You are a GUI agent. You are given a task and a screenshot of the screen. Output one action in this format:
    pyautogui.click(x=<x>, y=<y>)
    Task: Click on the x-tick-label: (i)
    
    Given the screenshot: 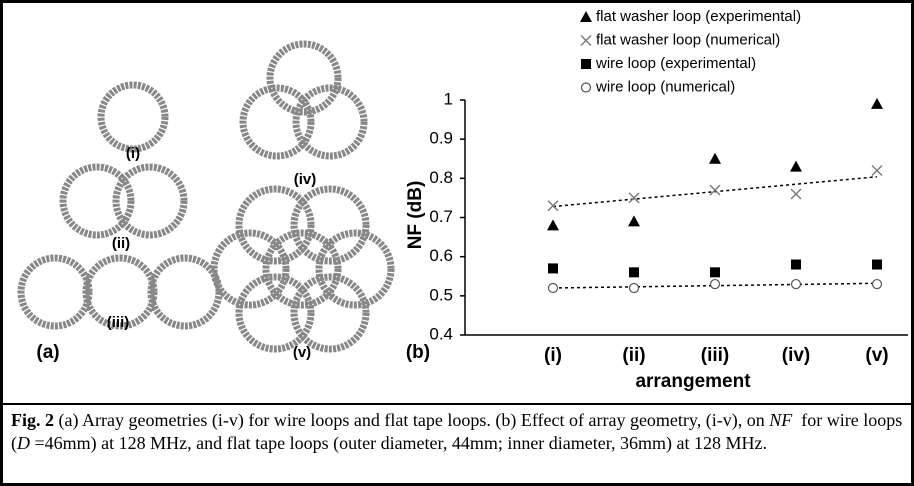 What is the action you would take?
    pyautogui.click(x=553, y=355)
    